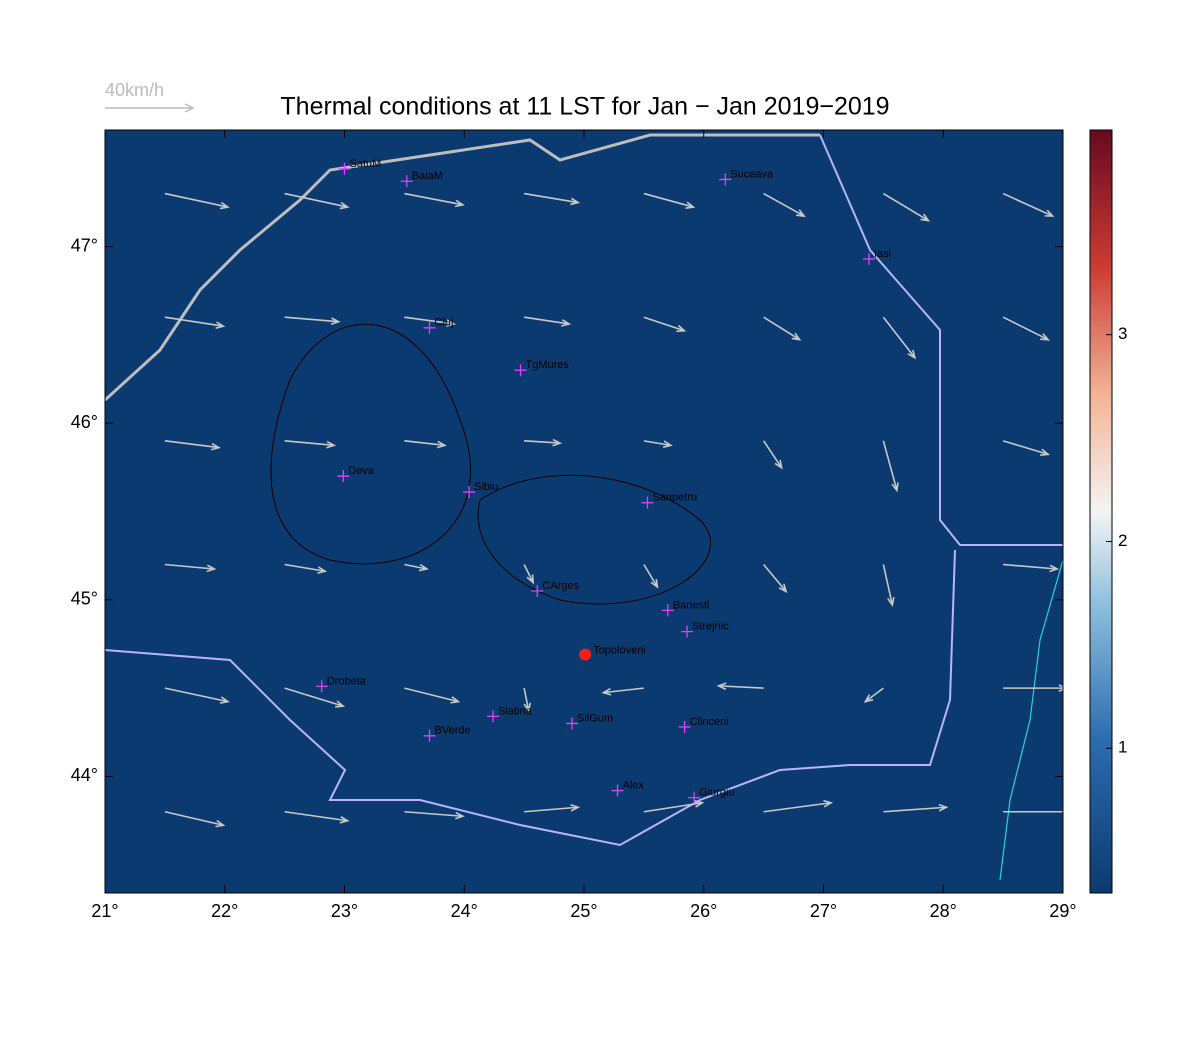  What do you see at coordinates (464, 911) in the screenshot?
I see `x-tick-label: 24°` at bounding box center [464, 911].